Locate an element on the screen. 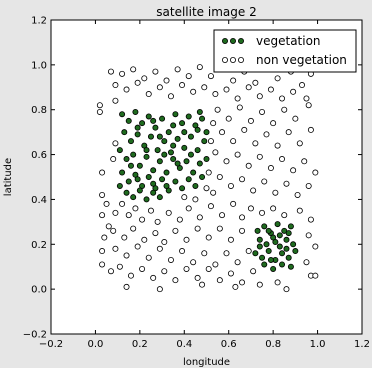 This screenshot has width=372, height=368. y-tick-label: −0.2 is located at coordinates (35, 335).